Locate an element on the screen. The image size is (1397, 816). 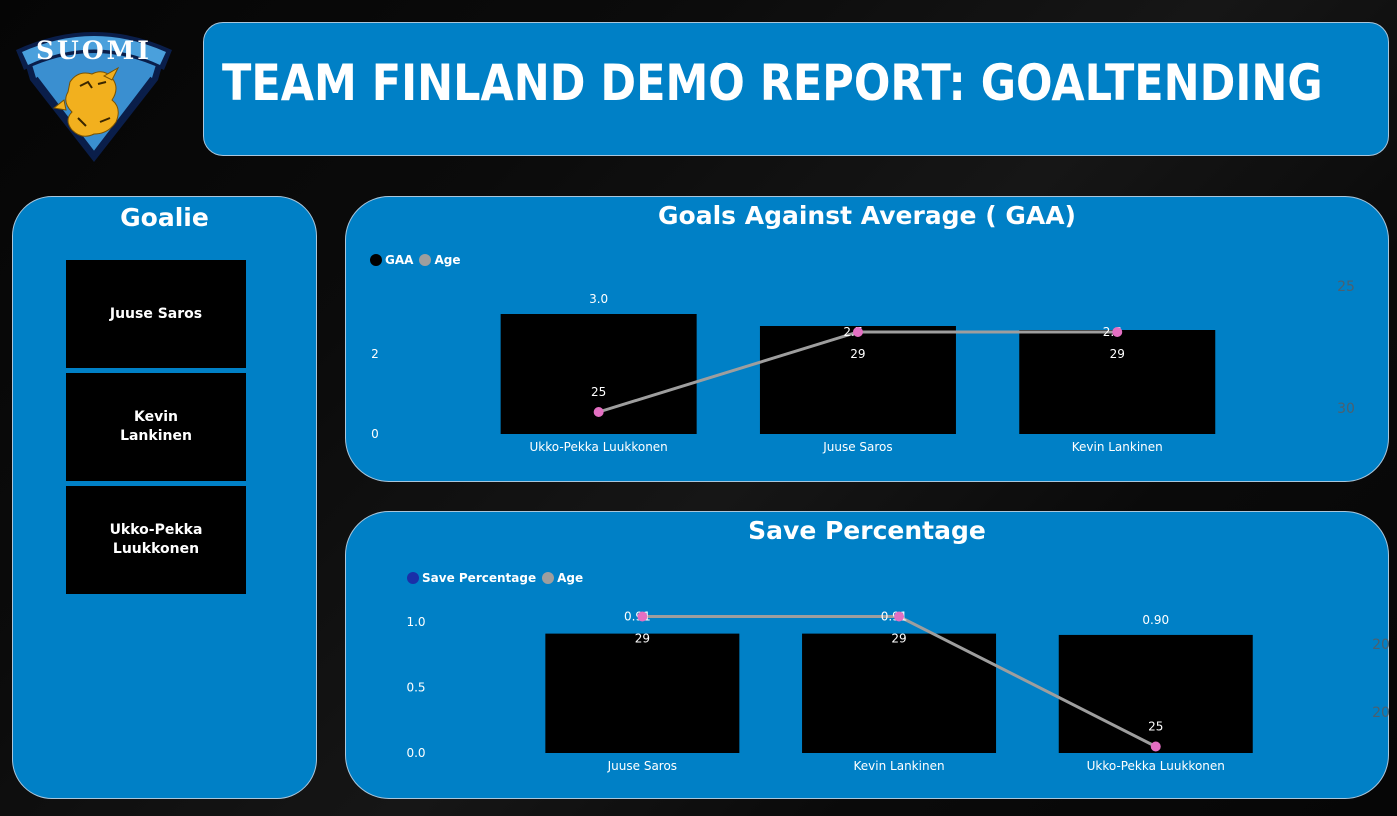
legend-item-save-percentage: Save Percentage is located at coordinates (471, 578).